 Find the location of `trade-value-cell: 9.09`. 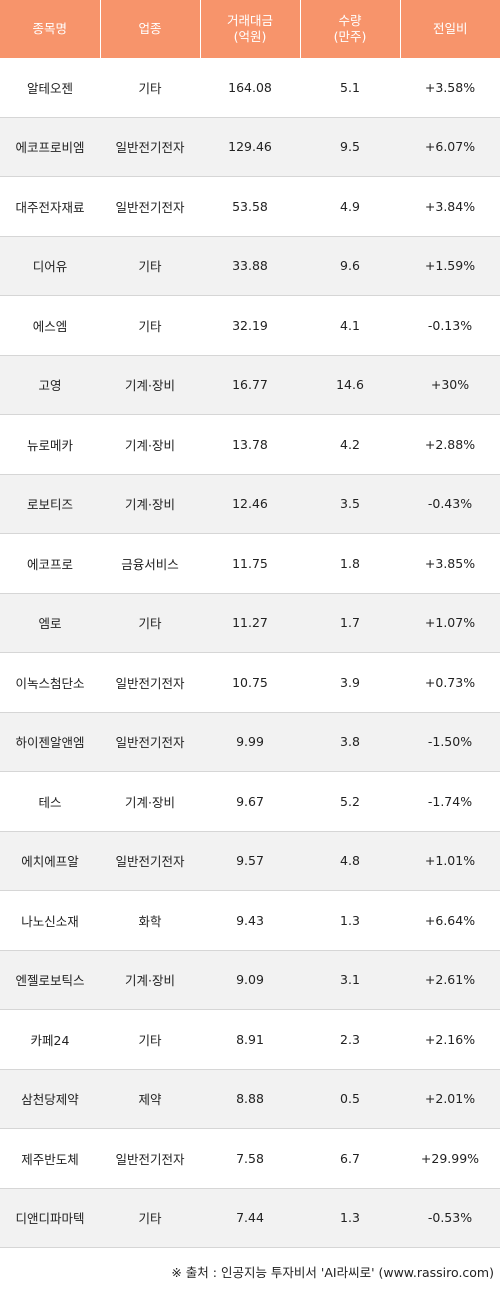

trade-value-cell: 9.09 is located at coordinates (250, 980).